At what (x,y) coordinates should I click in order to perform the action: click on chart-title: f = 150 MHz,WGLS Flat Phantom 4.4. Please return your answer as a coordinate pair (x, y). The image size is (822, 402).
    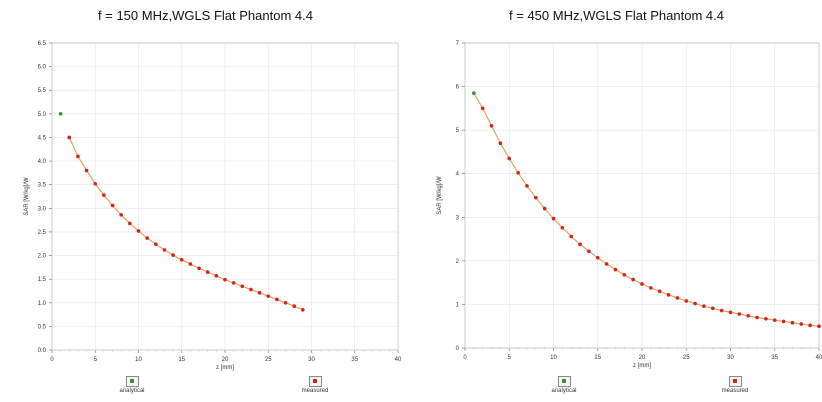
    Looking at the image, I should click on (205, 15).